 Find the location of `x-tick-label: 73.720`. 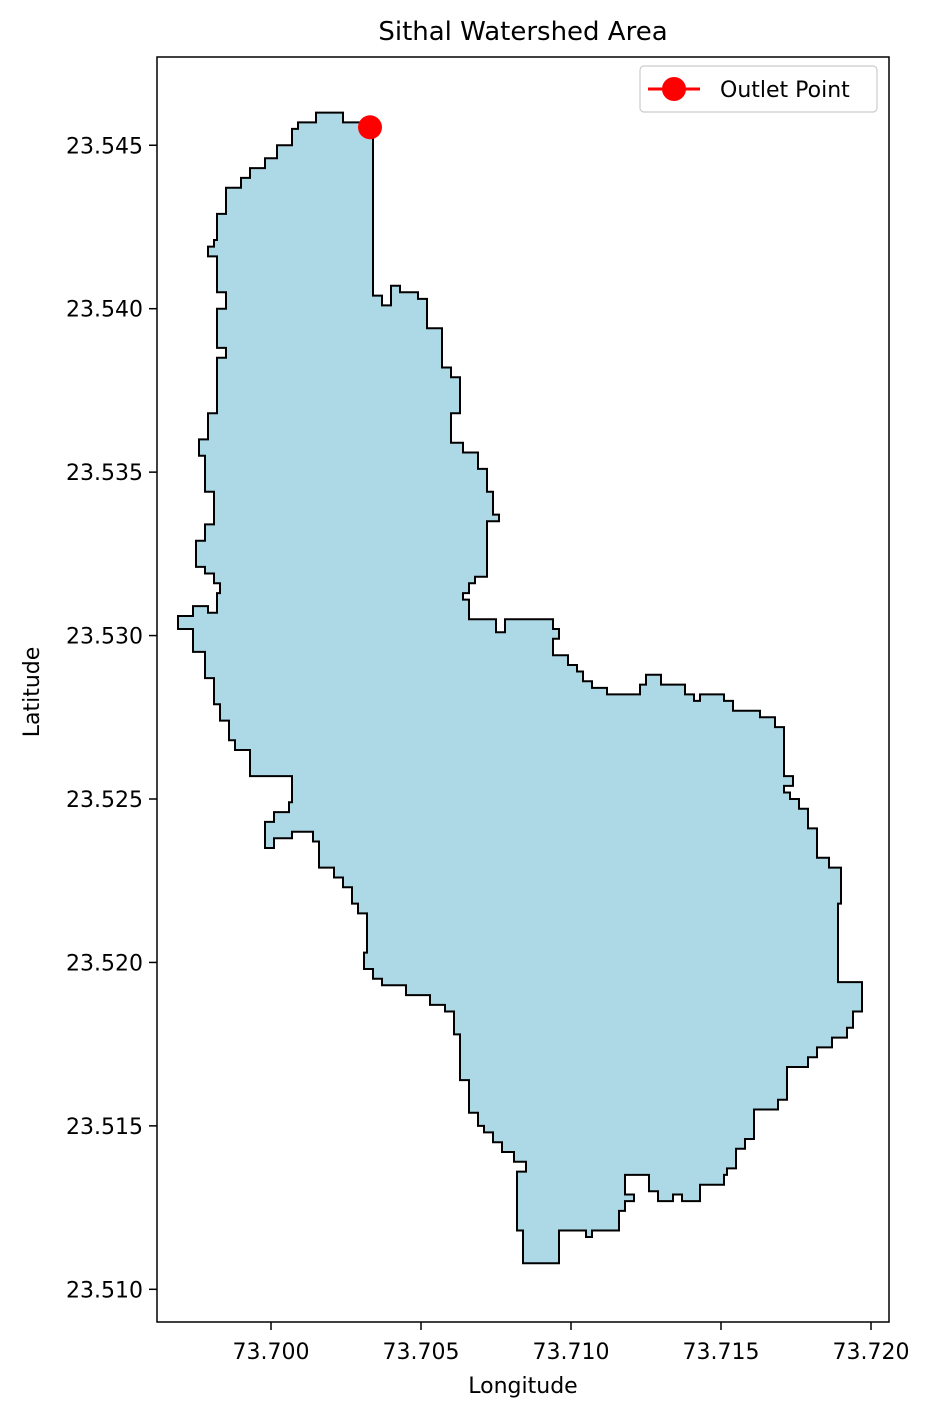

x-tick-label: 73.720 is located at coordinates (871, 1352).